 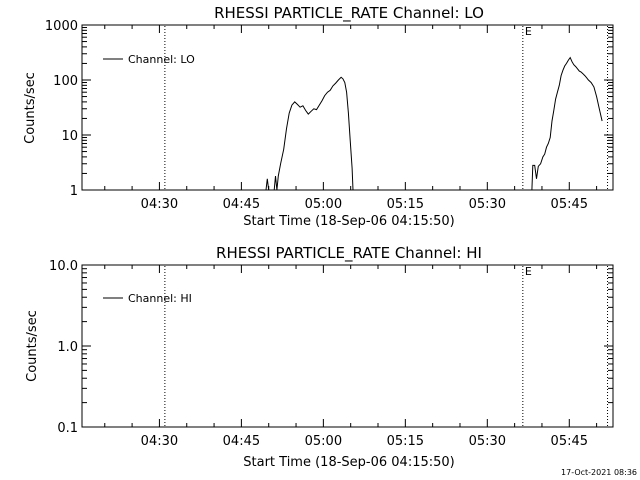 What do you see at coordinates (69, 136) in the screenshot?
I see `y-tick-label: 10` at bounding box center [69, 136].